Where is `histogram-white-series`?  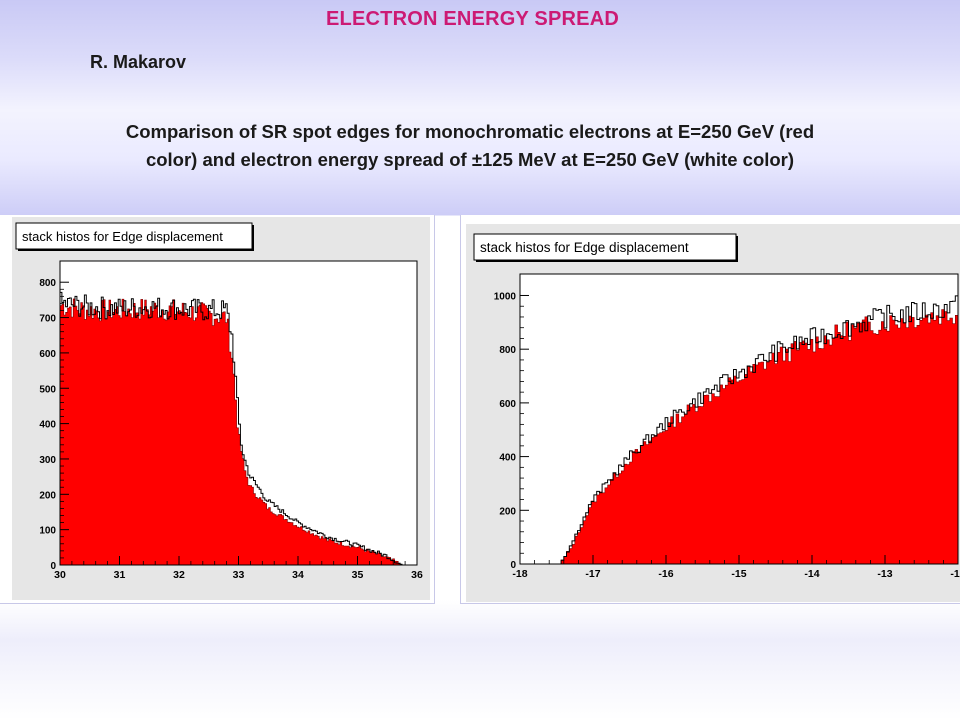
histogram-white-series is located at coordinates (238, 428).